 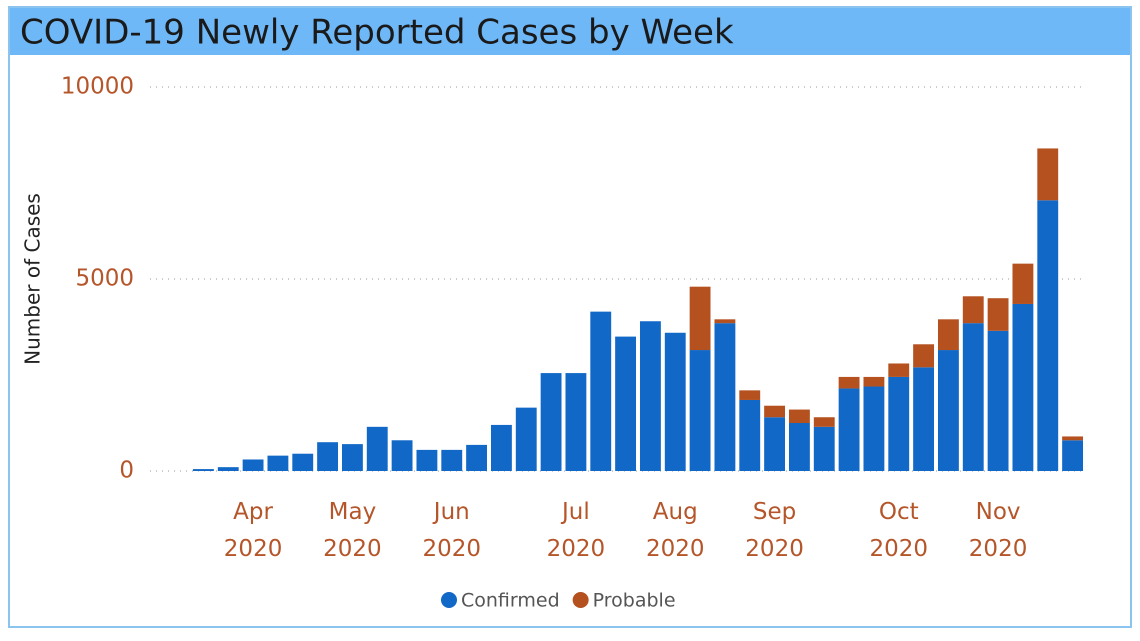 What do you see at coordinates (675, 530) in the screenshot?
I see `x-tick-label: Aug 2020` at bounding box center [675, 530].